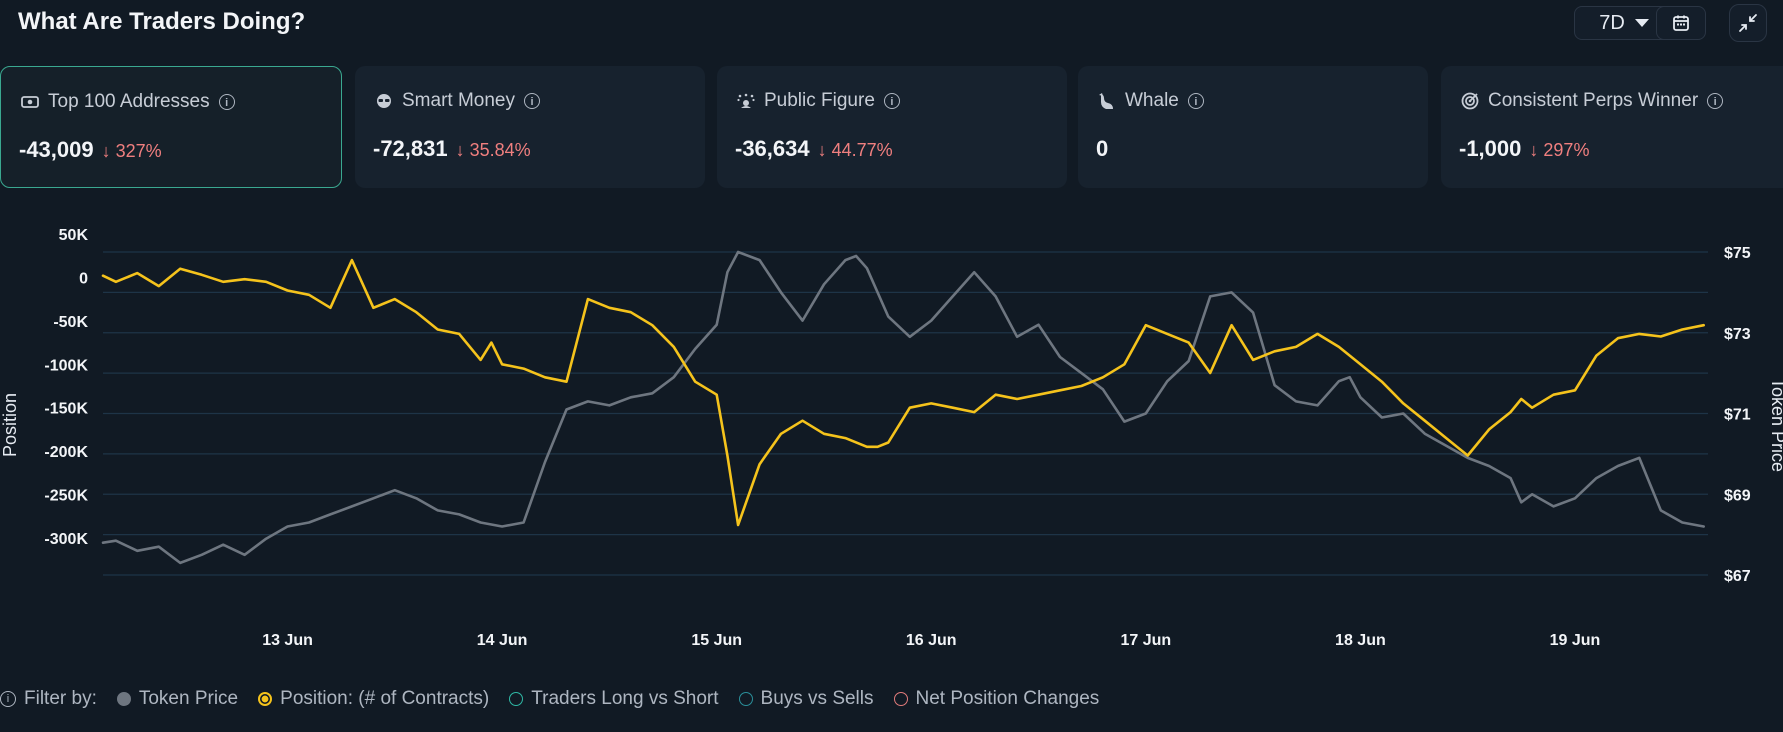  What do you see at coordinates (1102, 148) in the screenshot?
I see `card-value: 0` at bounding box center [1102, 148].